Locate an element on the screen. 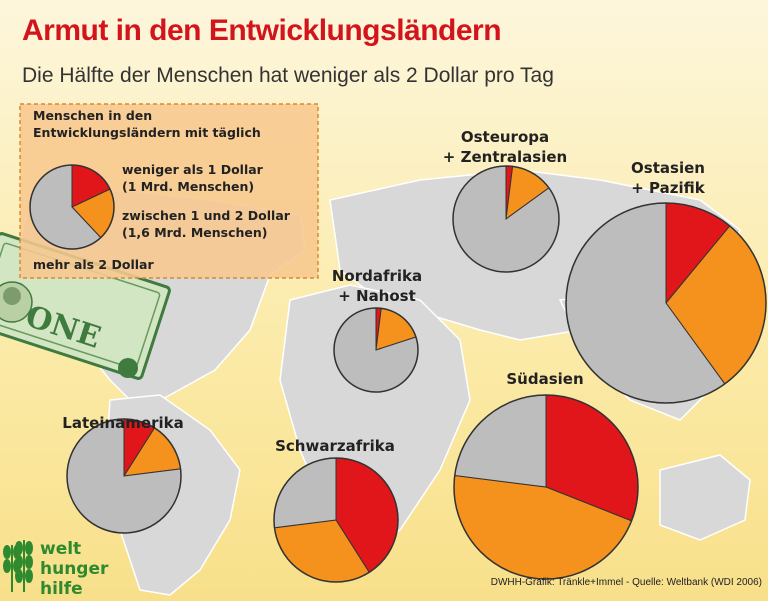 The width and height of the screenshot is (768, 601). label-schwarzafrika: Schwarzafrika is located at coordinates (335, 446).